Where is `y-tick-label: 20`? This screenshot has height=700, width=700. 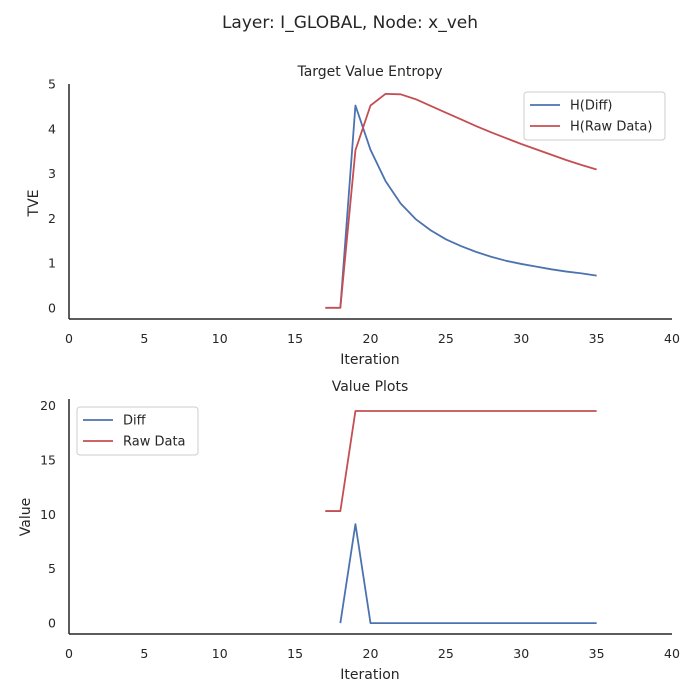
y-tick-label: 20 is located at coordinates (48, 405).